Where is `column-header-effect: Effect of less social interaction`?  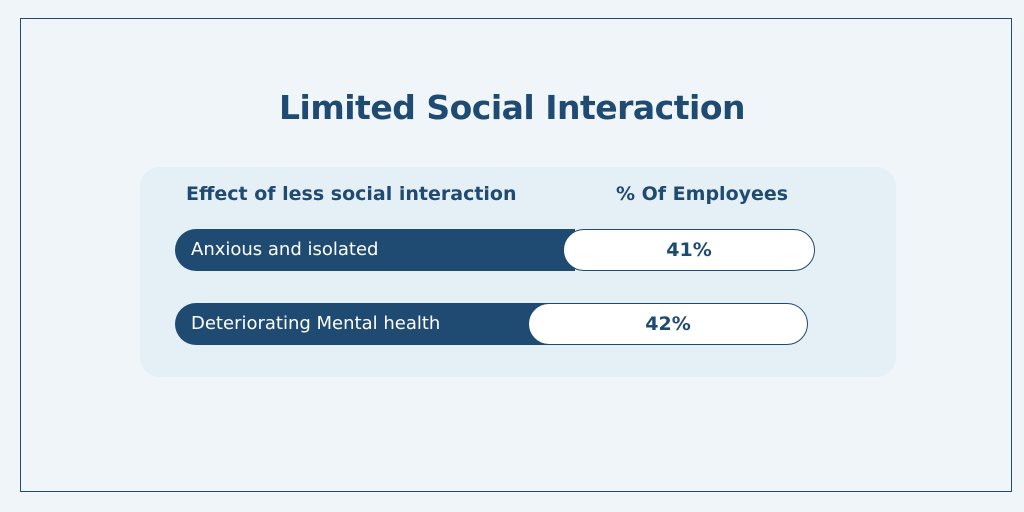 column-header-effect: Effect of less social interaction is located at coordinates (351, 194).